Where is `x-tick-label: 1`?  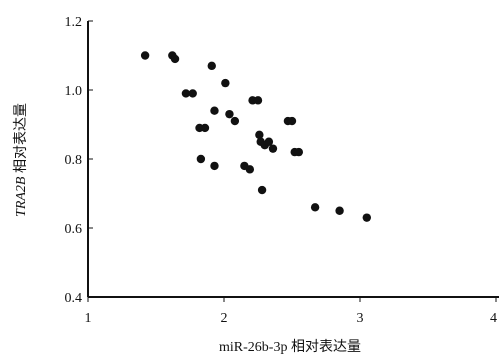
x-tick-label: 1 is located at coordinates (88, 318).